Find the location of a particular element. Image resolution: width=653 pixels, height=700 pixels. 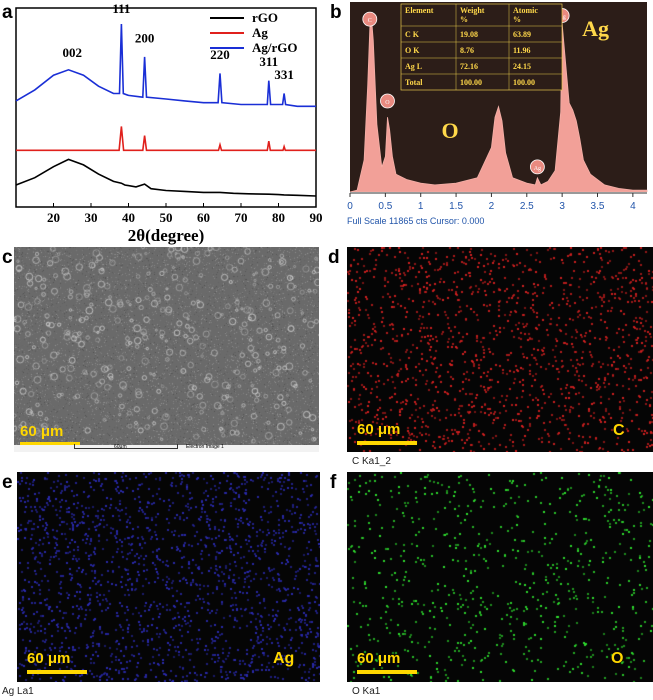

o-map-dots is located at coordinates (500, 577).